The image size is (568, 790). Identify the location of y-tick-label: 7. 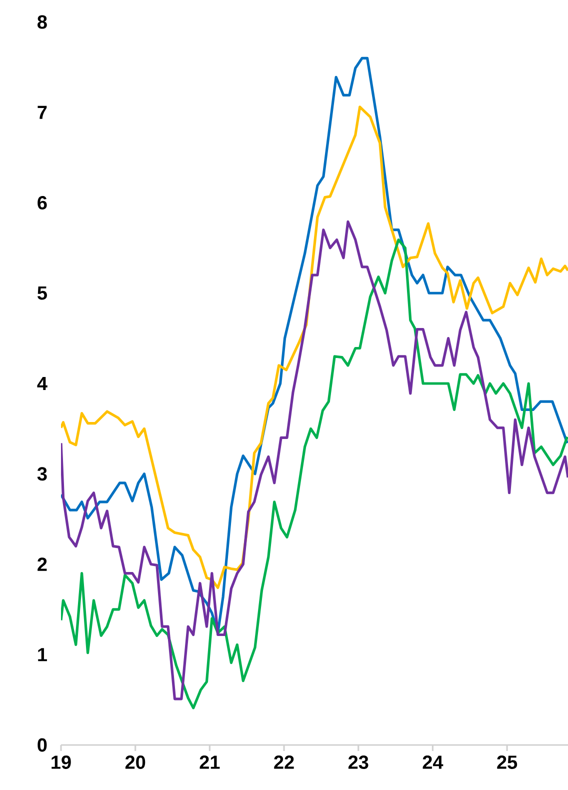
(42, 112).